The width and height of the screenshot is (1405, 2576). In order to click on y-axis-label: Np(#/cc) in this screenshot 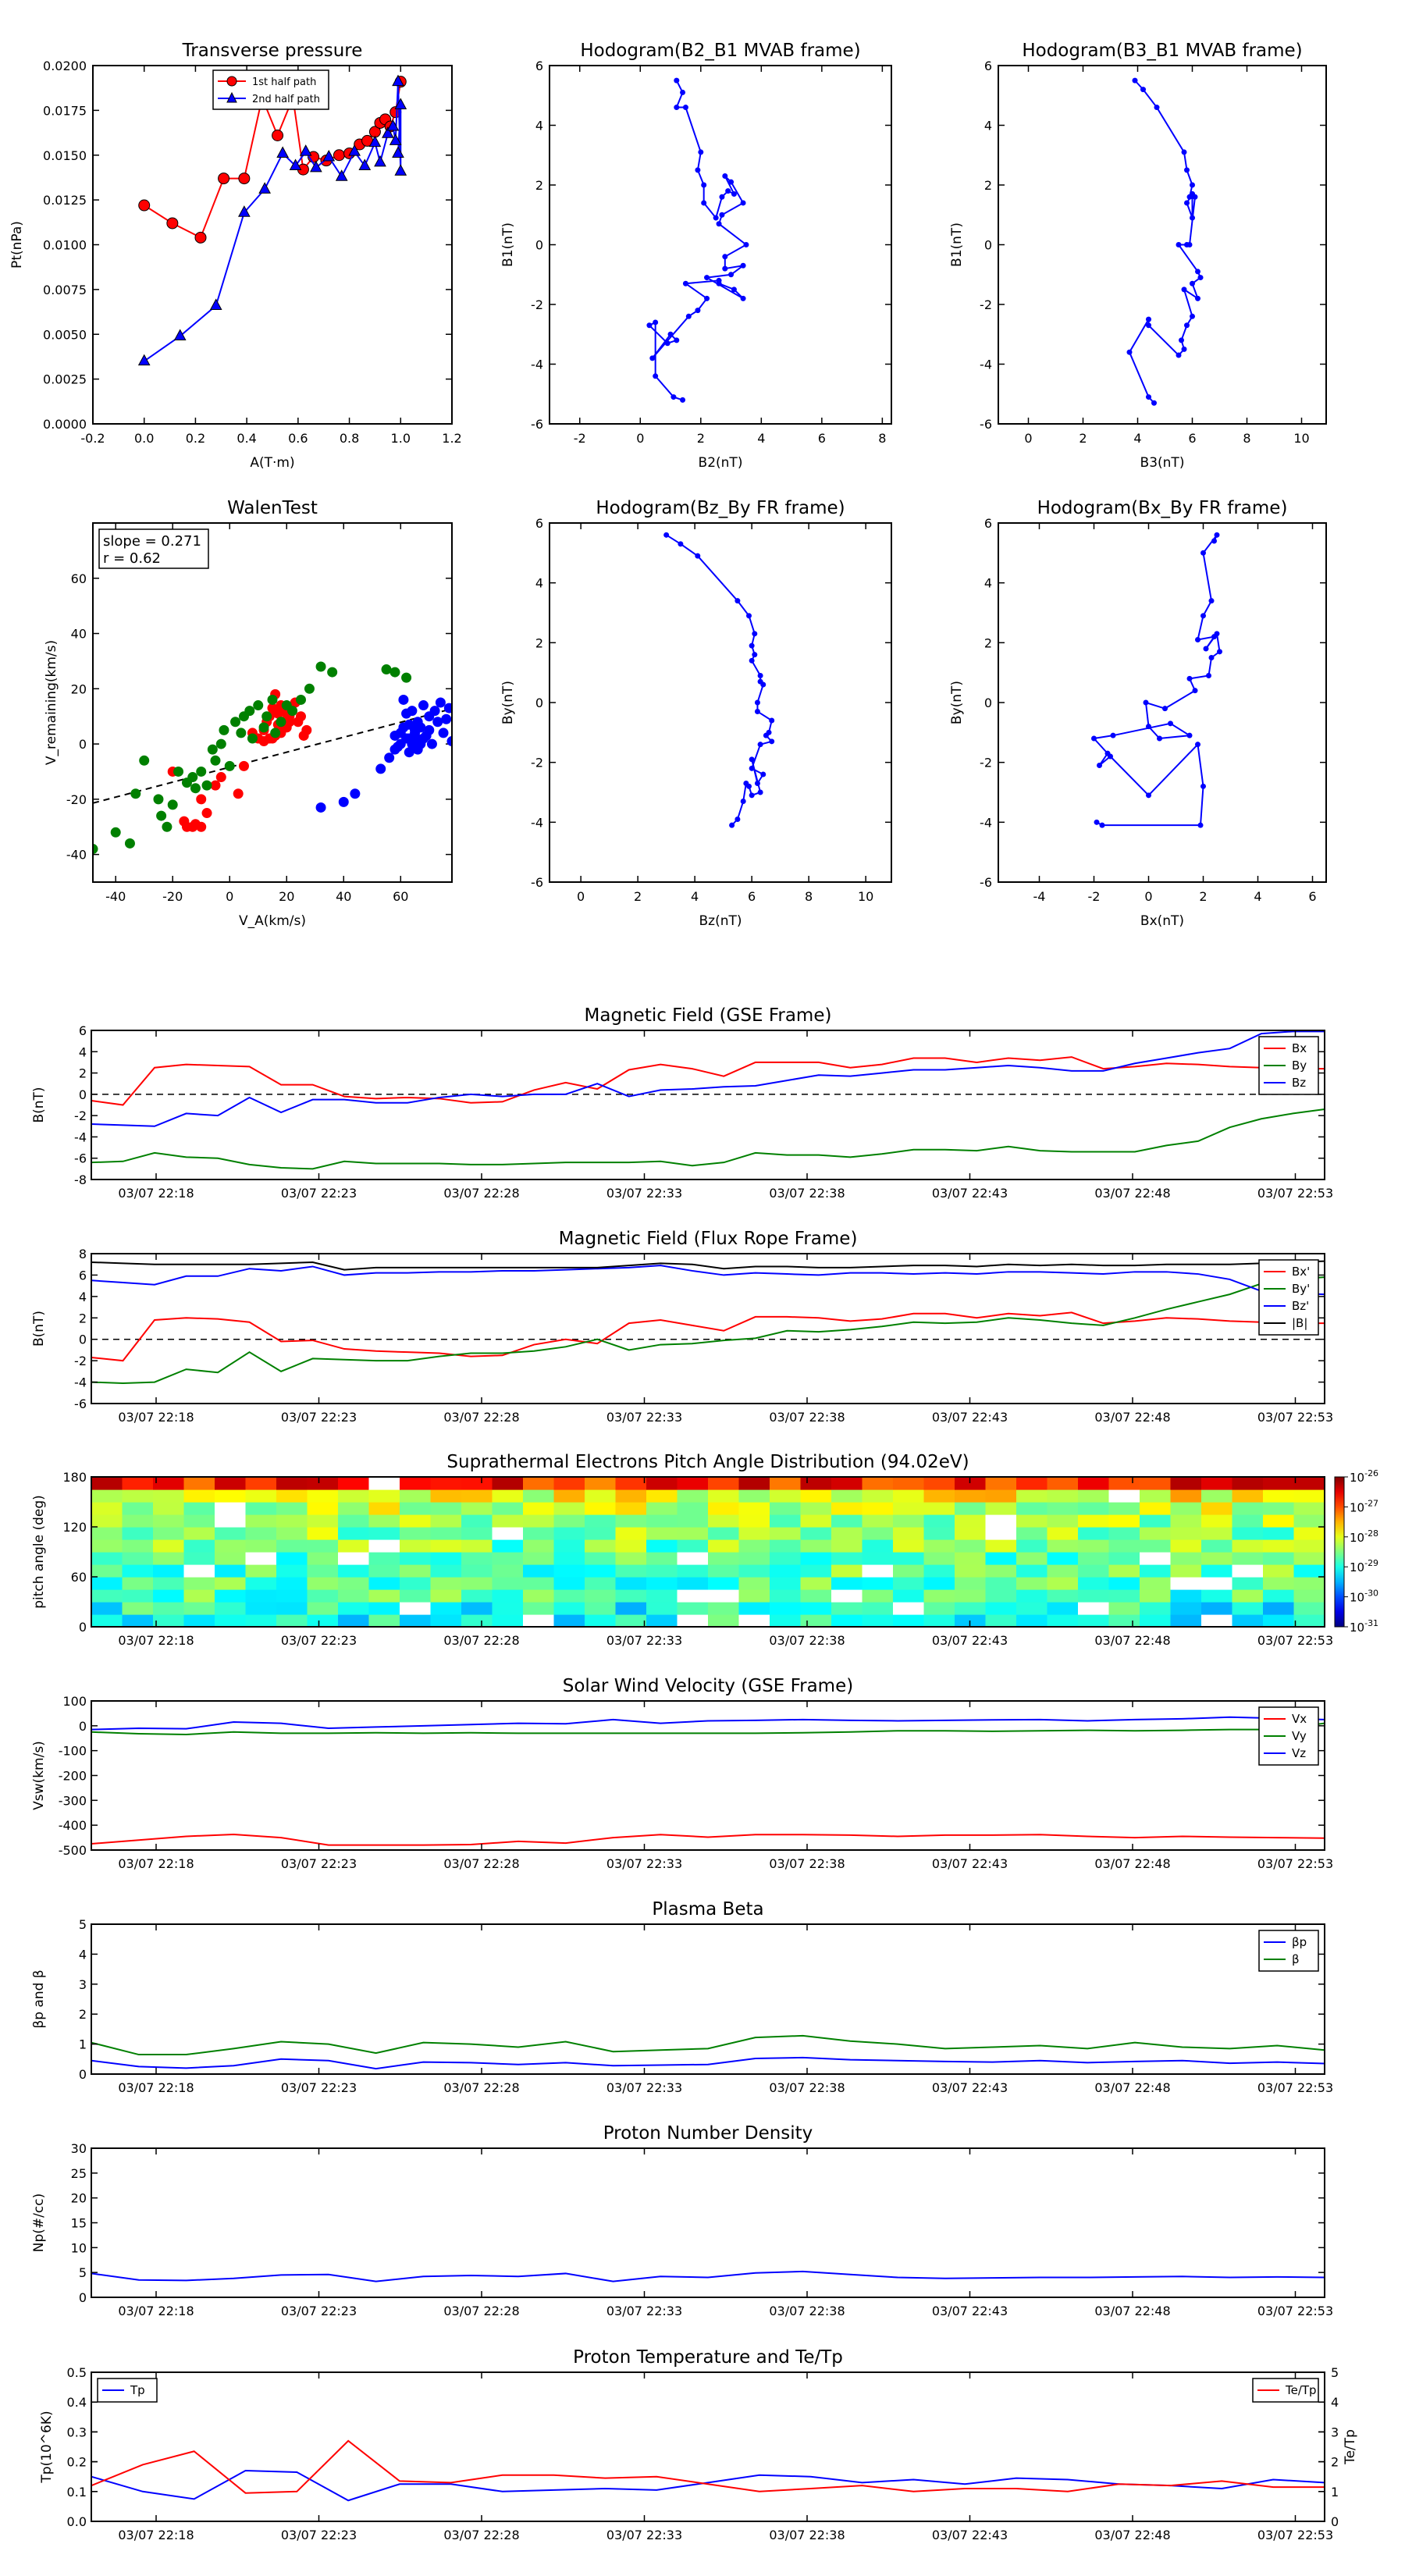, I will do `click(39, 2223)`.